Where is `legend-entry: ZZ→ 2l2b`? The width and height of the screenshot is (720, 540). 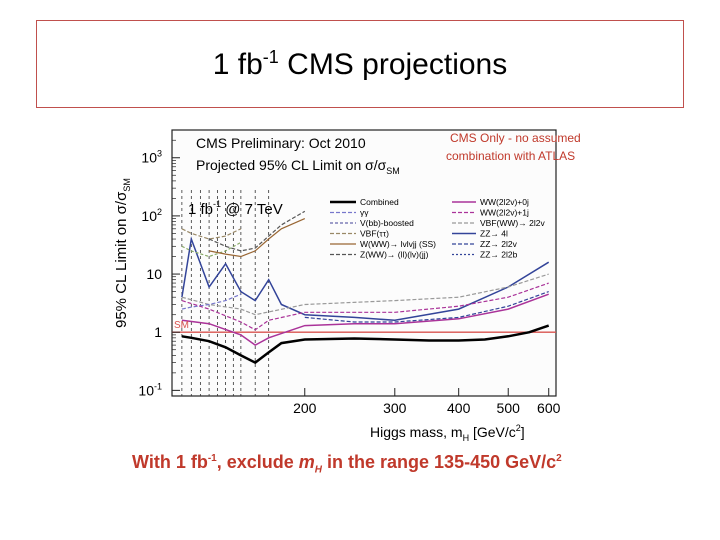
legend-entry: ZZ→ 2l2b is located at coordinates (499, 255).